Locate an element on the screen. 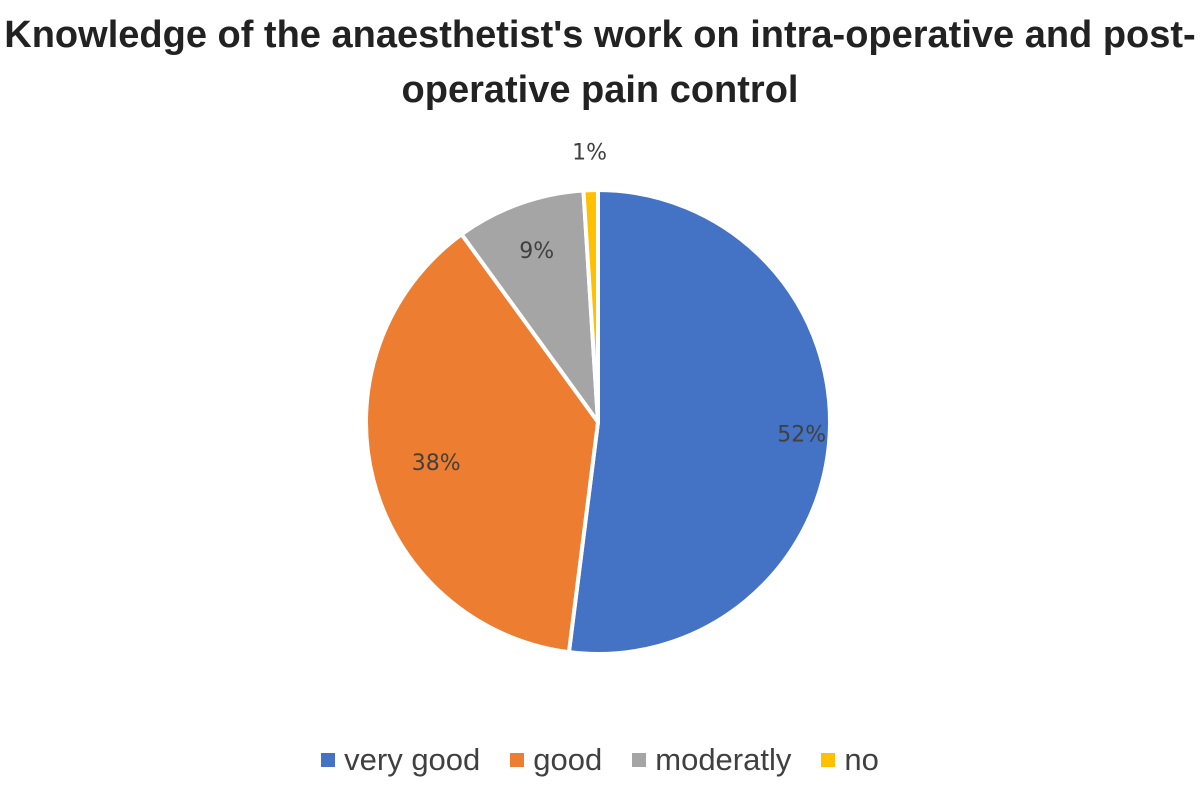 The height and width of the screenshot is (790, 1200). legend-label: no is located at coordinates (861, 759).